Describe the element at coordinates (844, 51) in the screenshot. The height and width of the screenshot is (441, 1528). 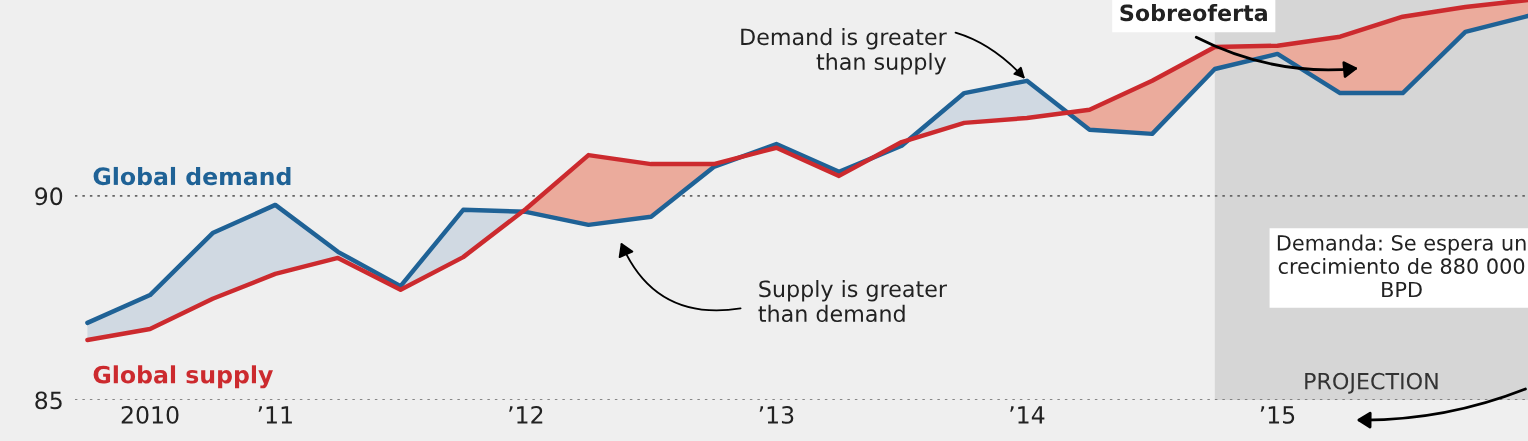
I see `annotation: Demand is greater than supply` at that location.